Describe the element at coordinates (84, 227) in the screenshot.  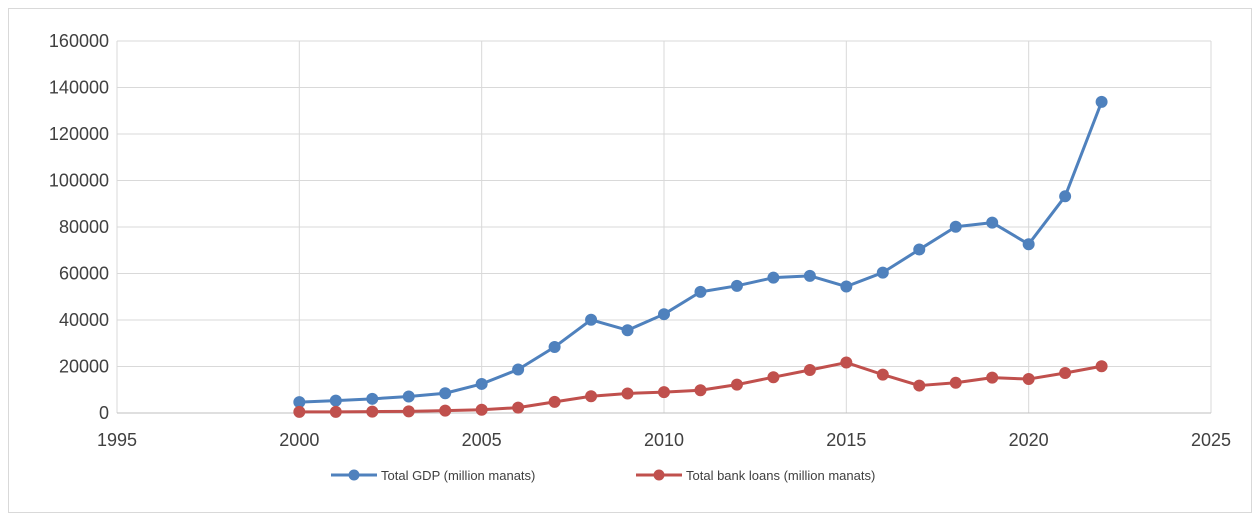
I see `y-tick-label: 80000` at that location.